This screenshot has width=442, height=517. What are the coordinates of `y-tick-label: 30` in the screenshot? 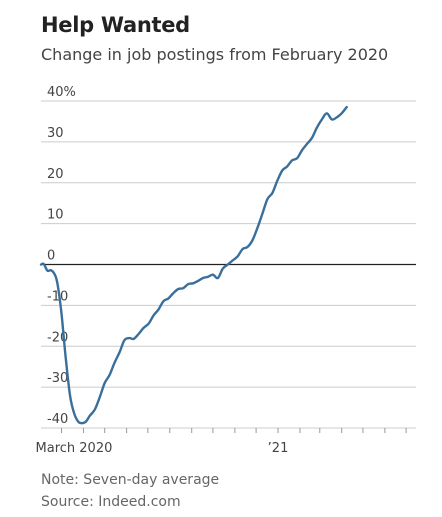 It's located at (55, 133).